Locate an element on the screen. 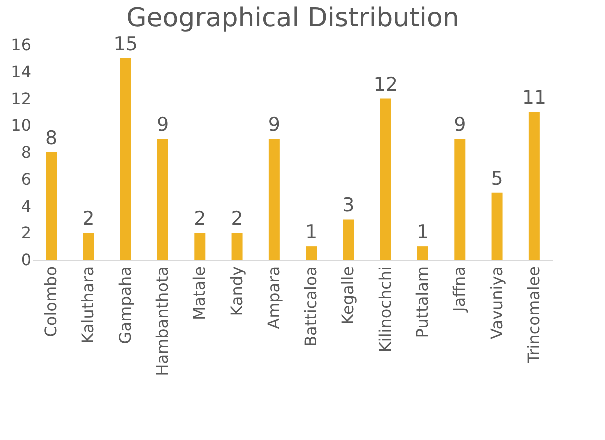 Image resolution: width=605 pixels, height=440 pixels. data-label: 3 is located at coordinates (348, 205).